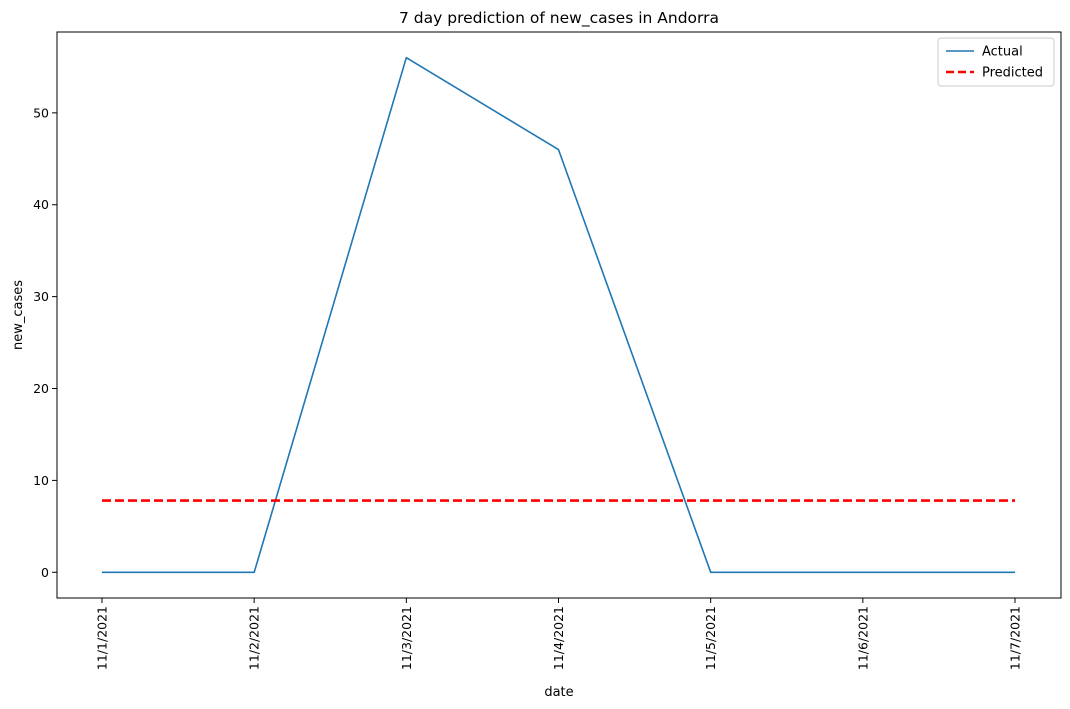 The image size is (1070, 709). I want to click on y-tick-label: 40, so click(41, 204).